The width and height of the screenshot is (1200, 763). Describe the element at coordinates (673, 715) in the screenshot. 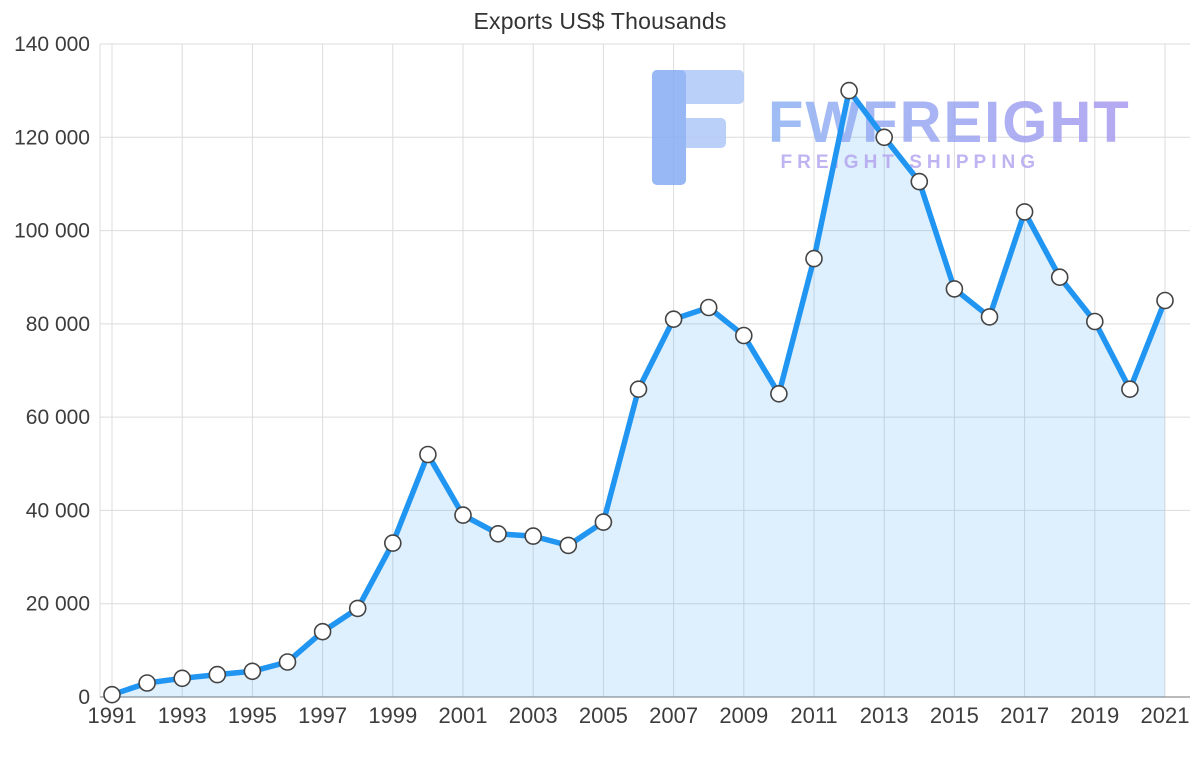

I see `x-axis-label: 2007` at that location.